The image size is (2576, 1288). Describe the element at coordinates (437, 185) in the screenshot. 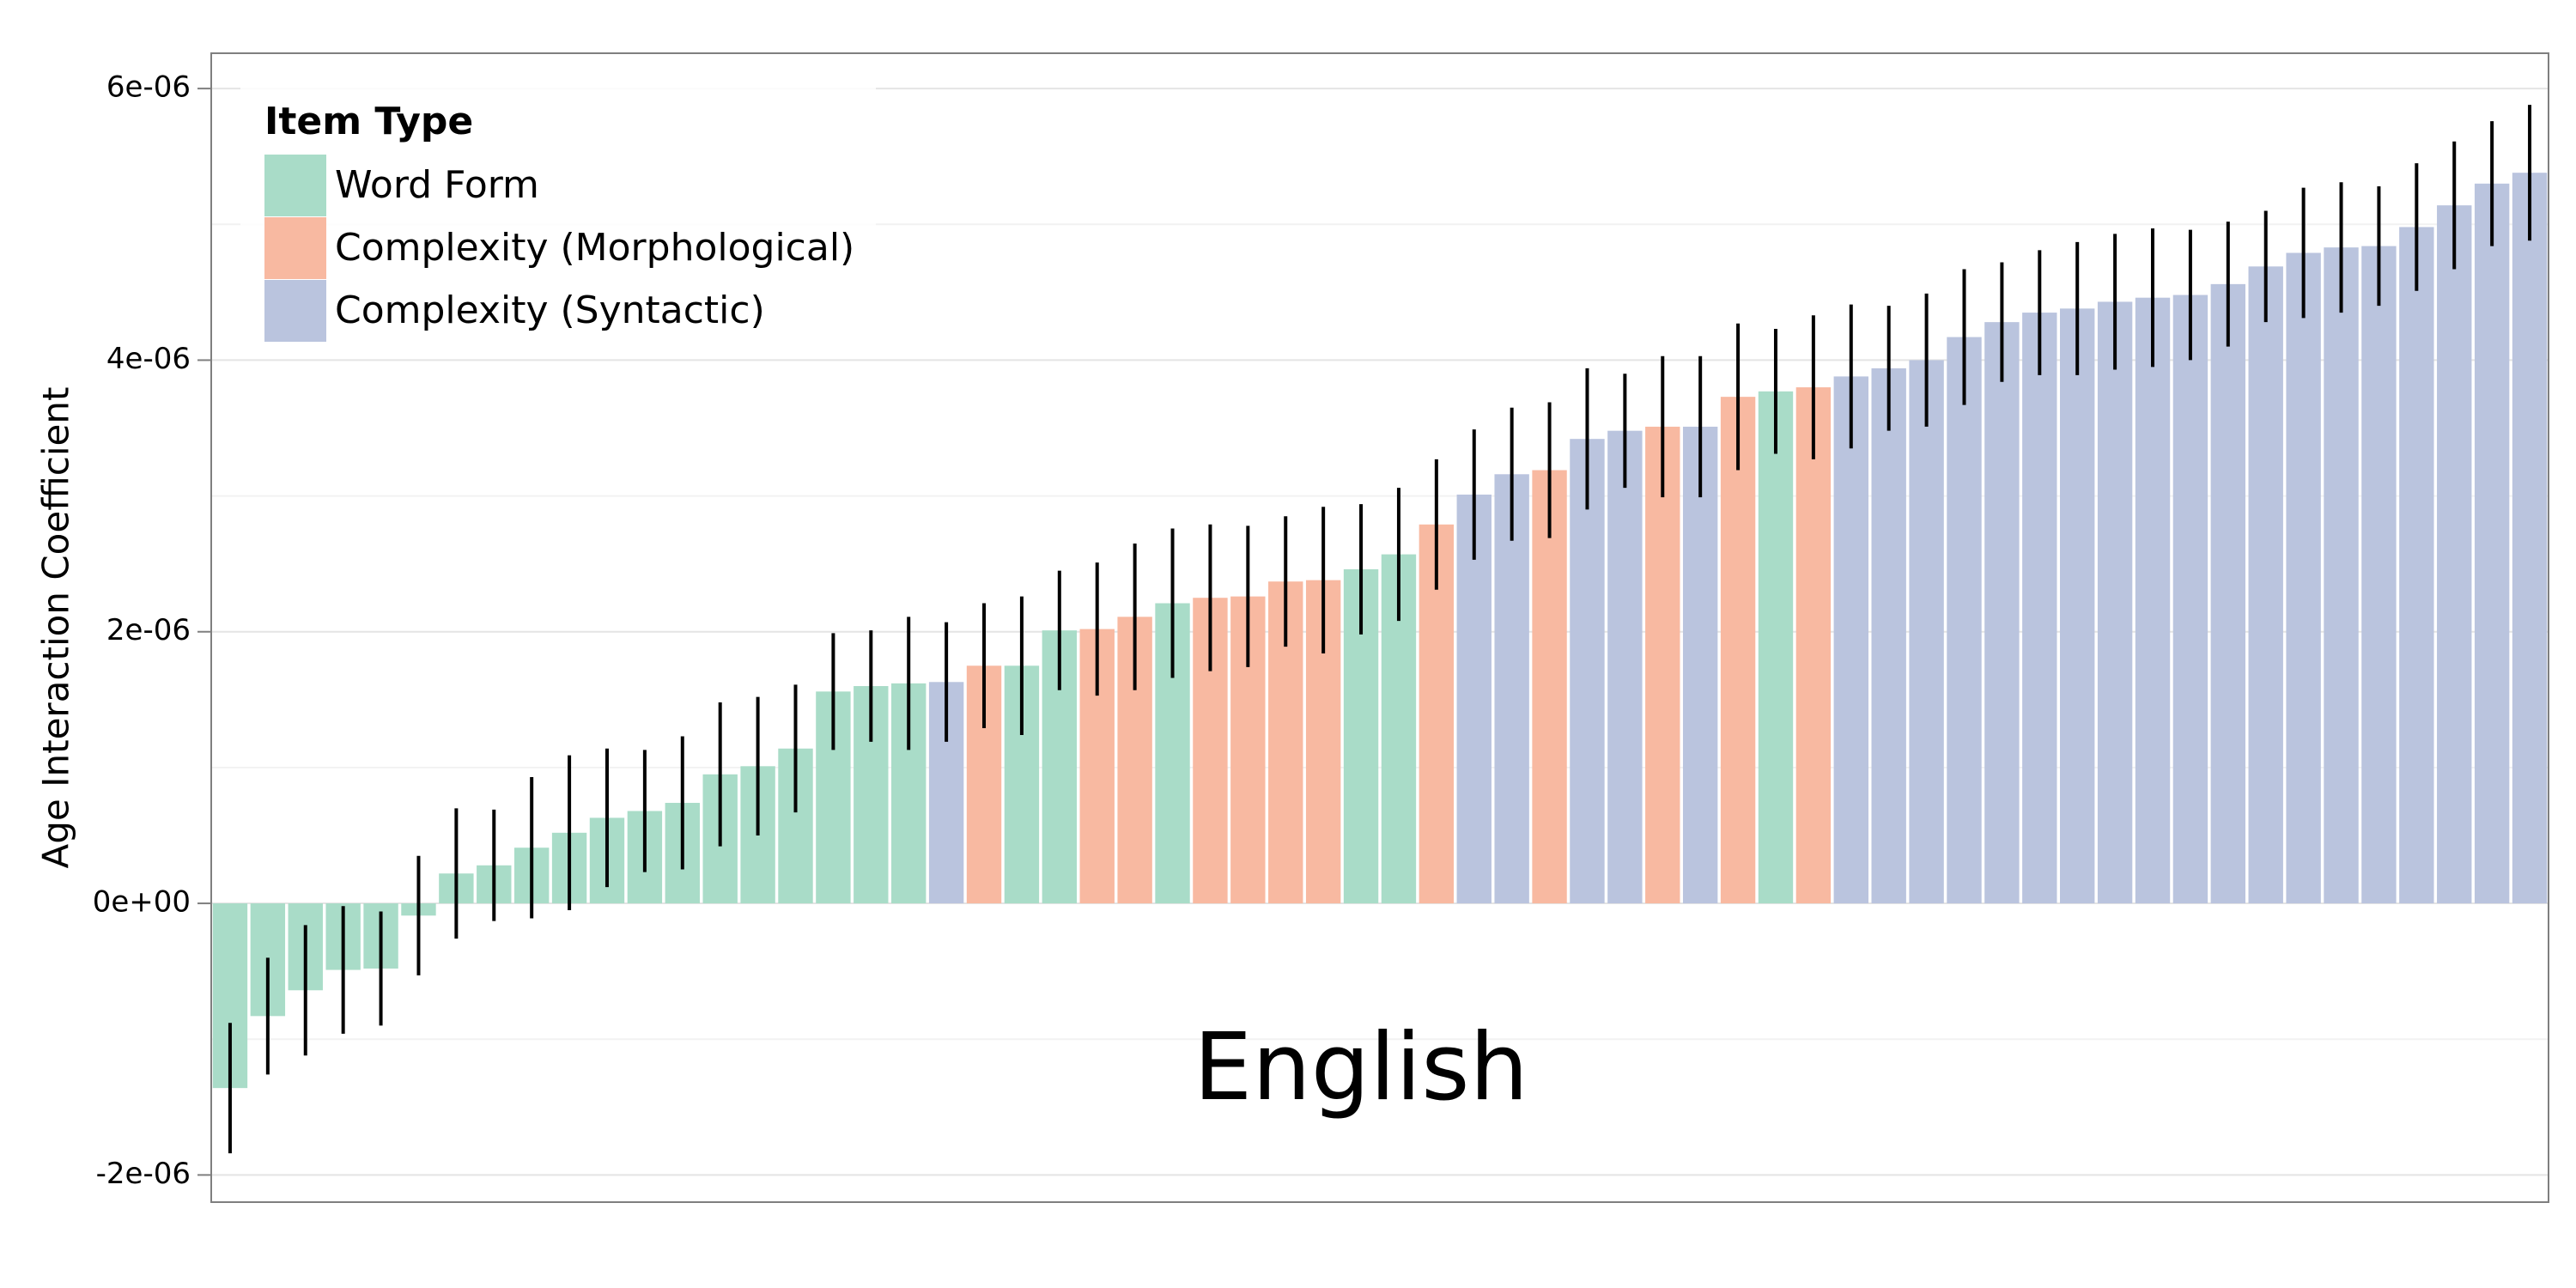

I see `legend-label: Word Form` at that location.